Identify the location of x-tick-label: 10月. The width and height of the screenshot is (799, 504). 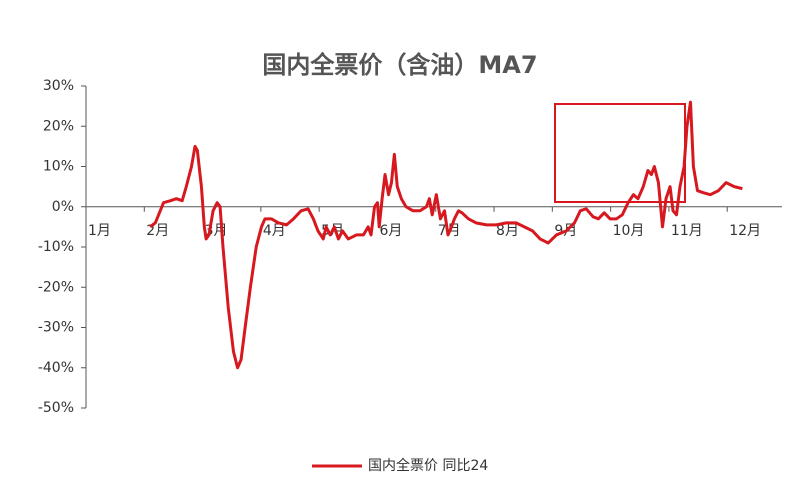
(629, 231).